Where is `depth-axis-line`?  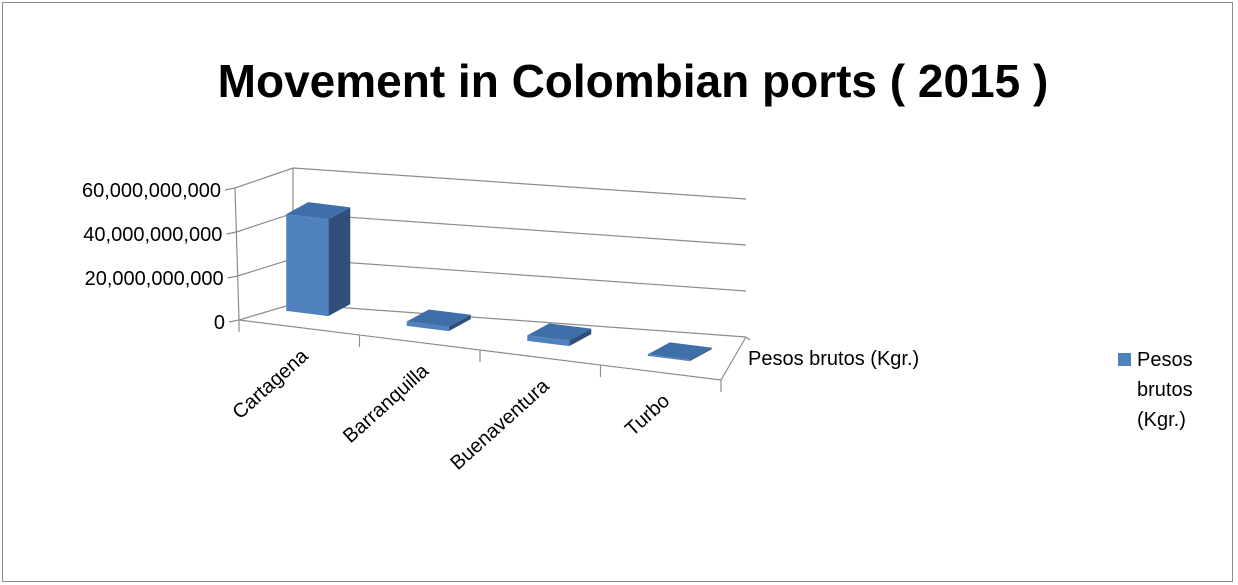 depth-axis-line is located at coordinates (733, 358).